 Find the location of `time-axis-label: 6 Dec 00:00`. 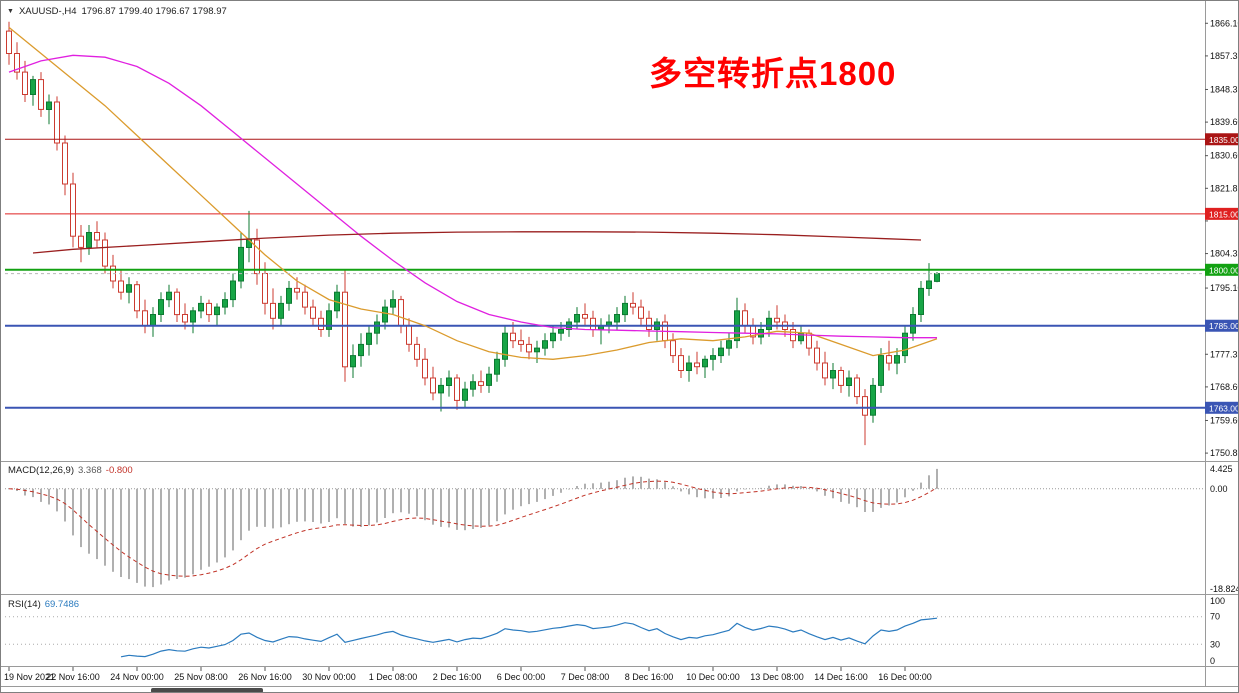

time-axis-label: 6 Dec 00:00 is located at coordinates (521, 677).